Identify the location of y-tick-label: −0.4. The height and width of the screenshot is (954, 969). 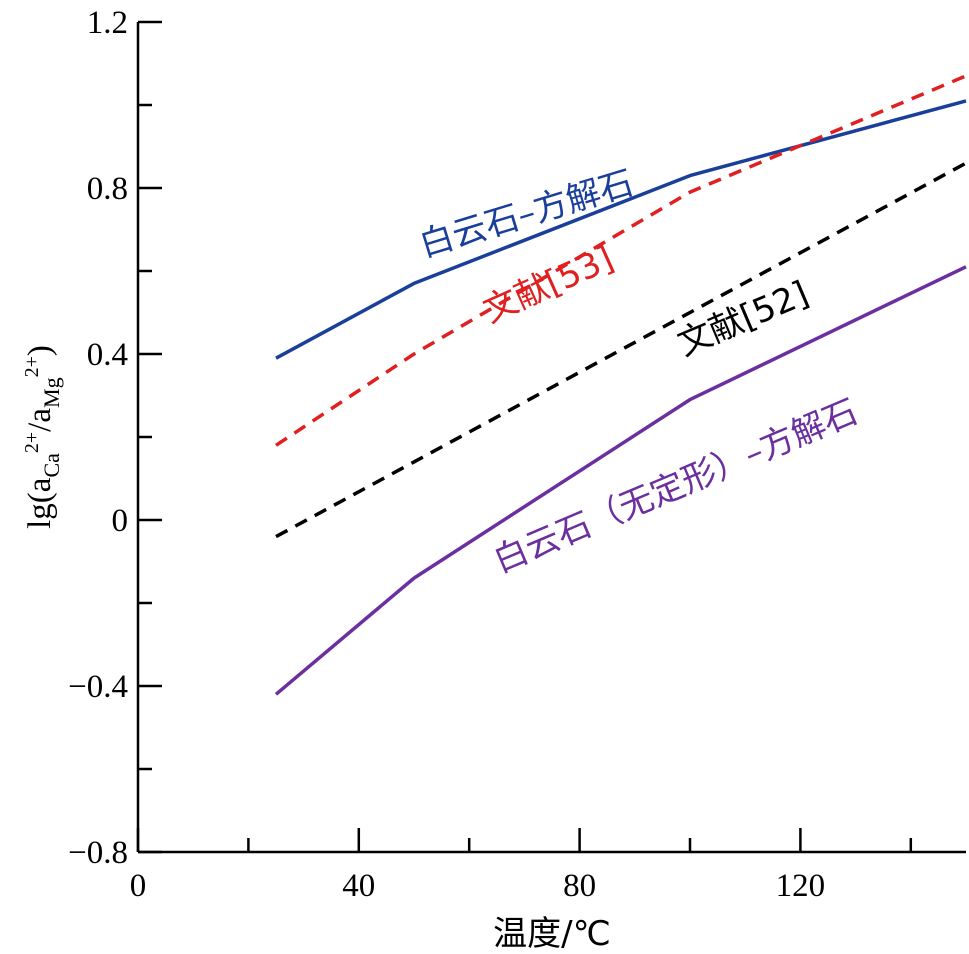
(98, 687).